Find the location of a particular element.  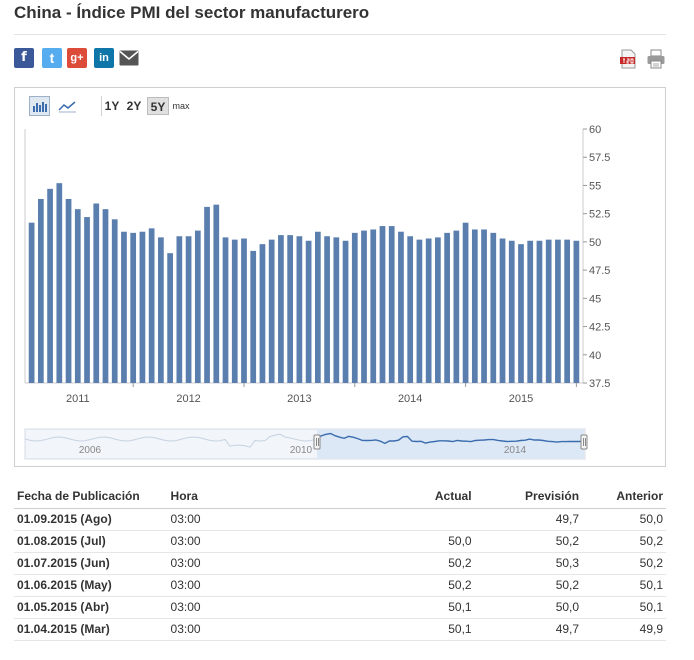

row-date: 01.05.2015 (Abr) is located at coordinates (91, 607).